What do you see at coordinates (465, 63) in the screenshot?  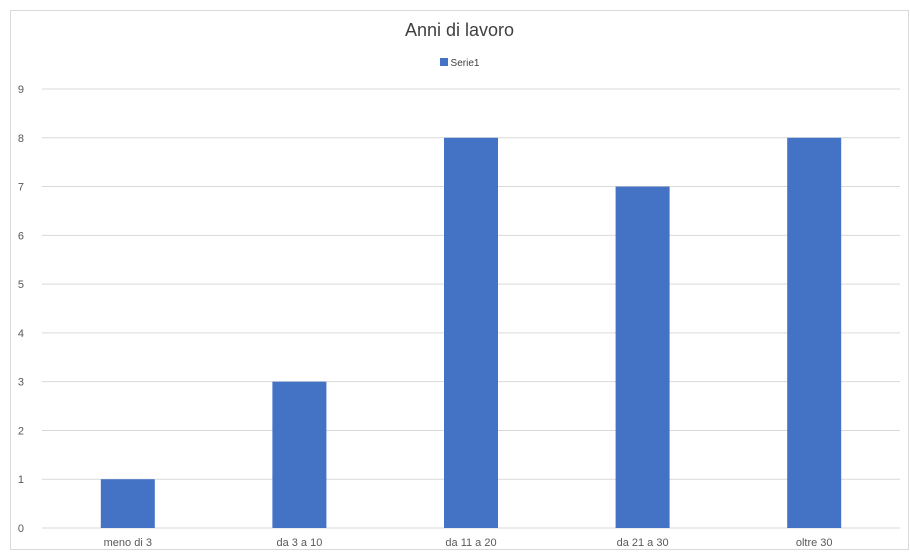 I see `legend-label: Serie1` at bounding box center [465, 63].